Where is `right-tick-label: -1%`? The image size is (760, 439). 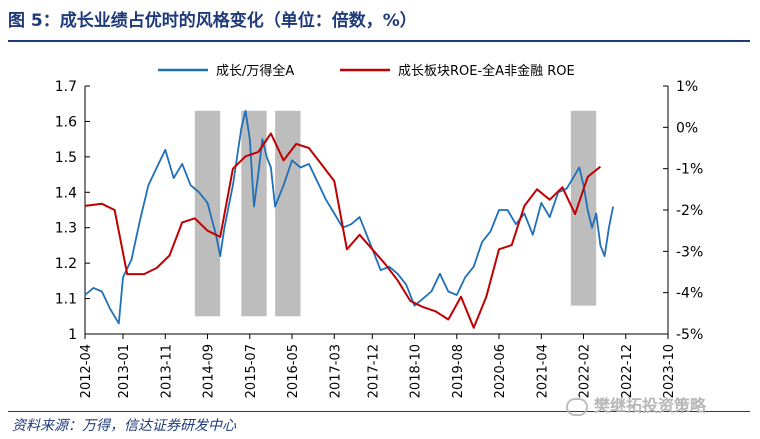
right-tick-label: -1% is located at coordinates (689, 170).